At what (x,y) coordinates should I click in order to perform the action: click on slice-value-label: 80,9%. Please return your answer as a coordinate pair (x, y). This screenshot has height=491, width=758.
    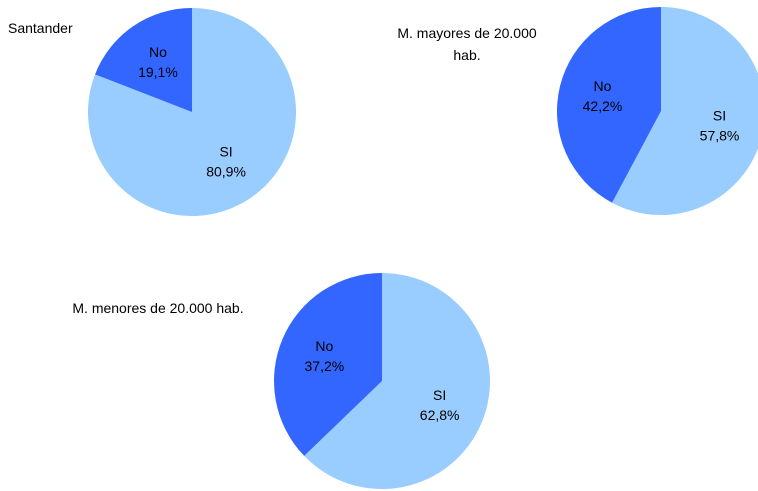
    Looking at the image, I should click on (226, 171).